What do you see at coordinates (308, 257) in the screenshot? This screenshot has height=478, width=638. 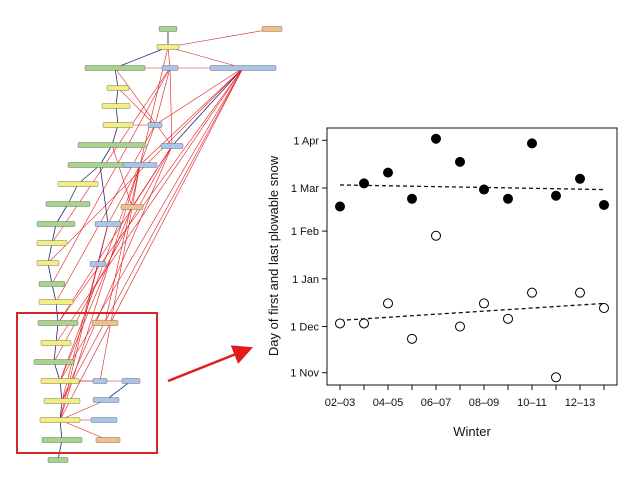 I see `y-axis: 1 Nov 1 Dec 1 Jan 1 Feb 1 Mar 1 Apr` at bounding box center [308, 257].